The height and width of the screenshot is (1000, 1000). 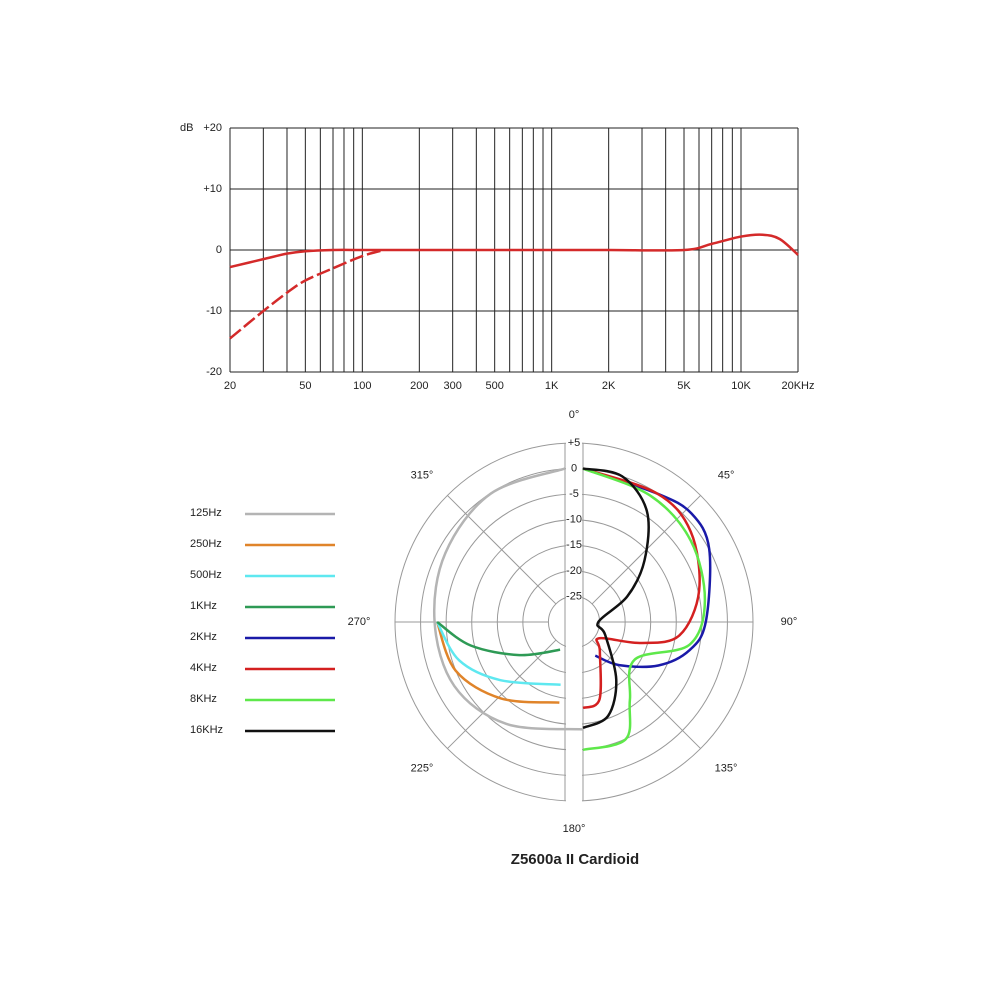 I want to click on r-tick-label: +5, so click(x=574, y=443).